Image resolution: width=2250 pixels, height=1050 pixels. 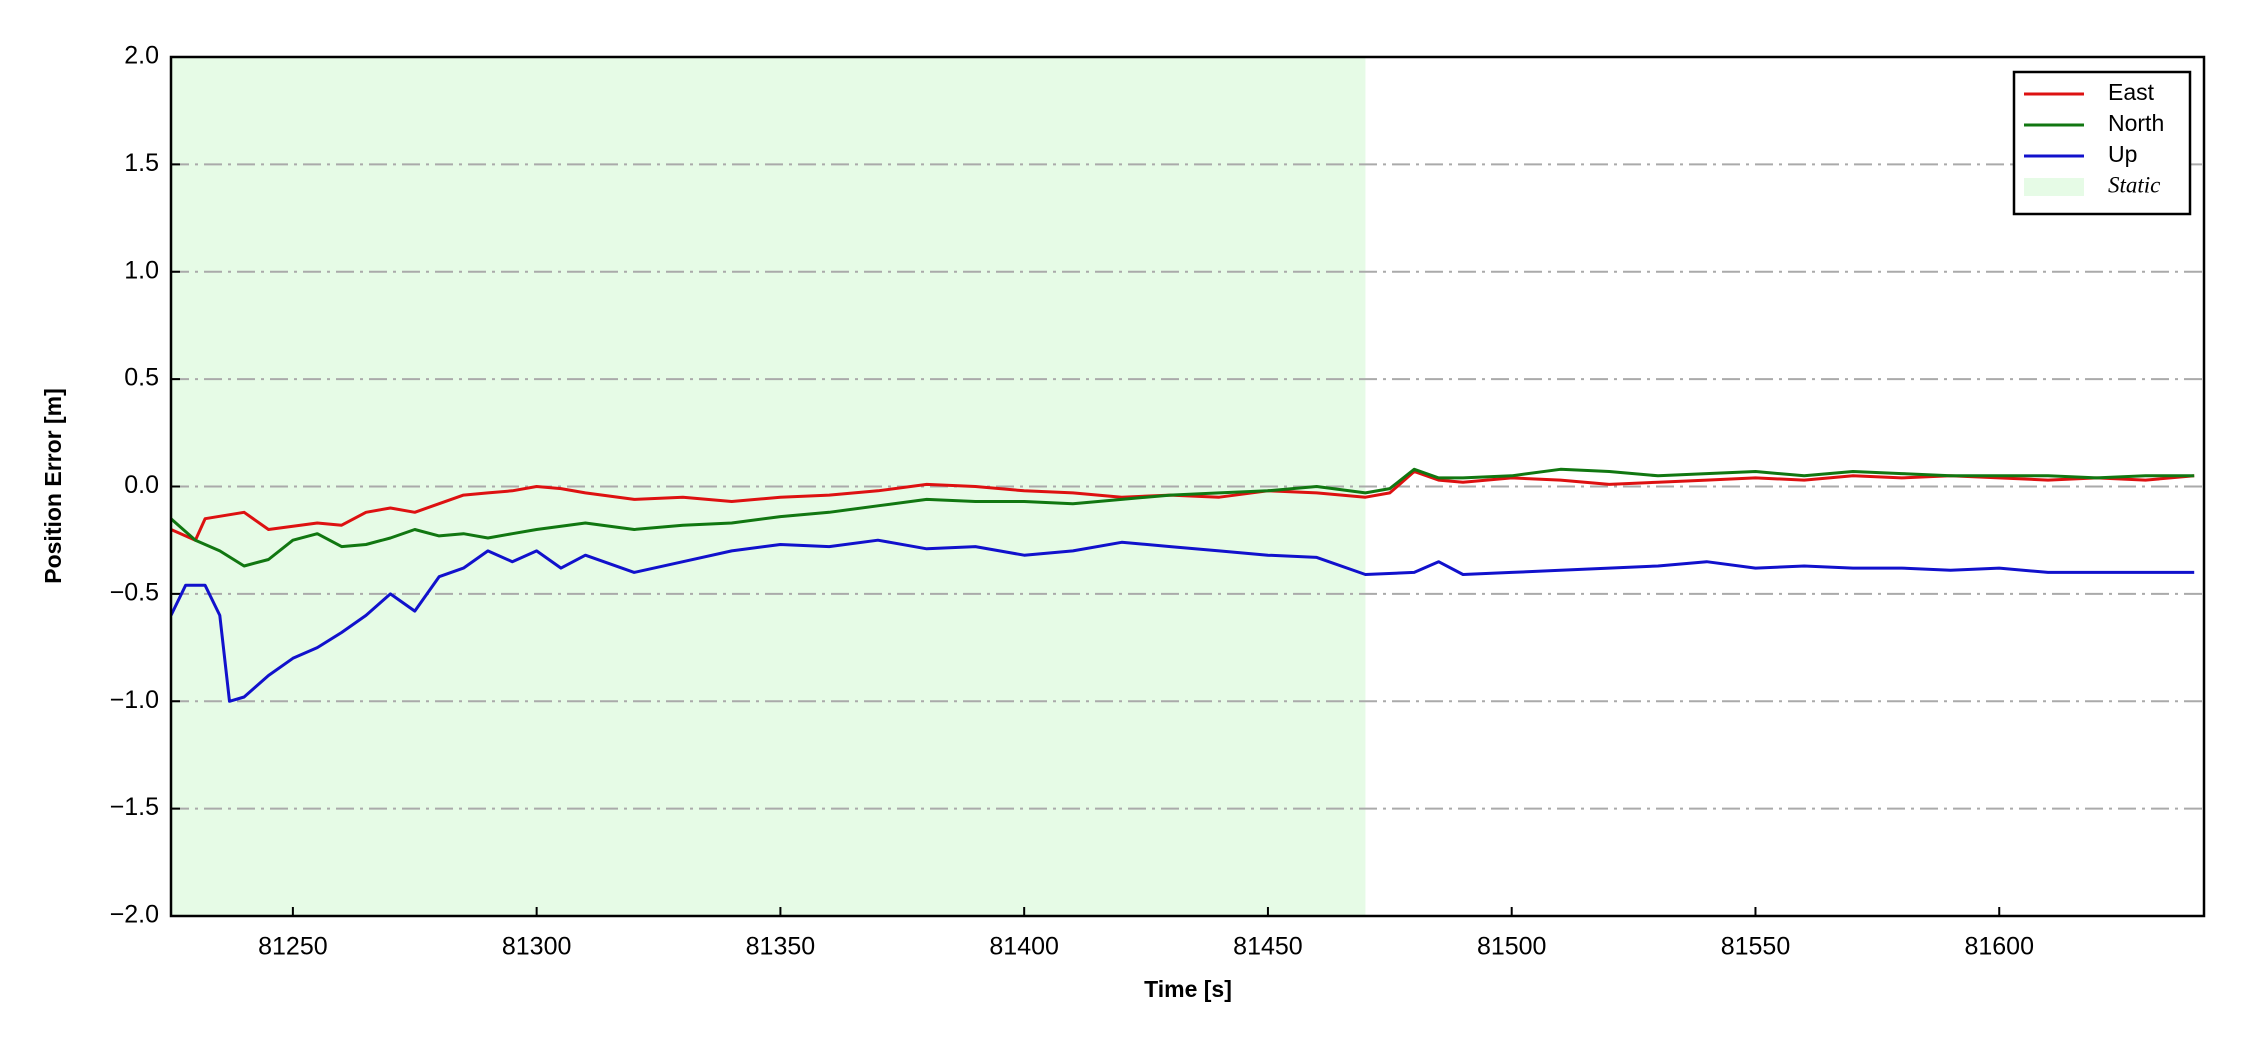 What do you see at coordinates (53, 486) in the screenshot?
I see `y-axis-label: Position Error [m]` at bounding box center [53, 486].